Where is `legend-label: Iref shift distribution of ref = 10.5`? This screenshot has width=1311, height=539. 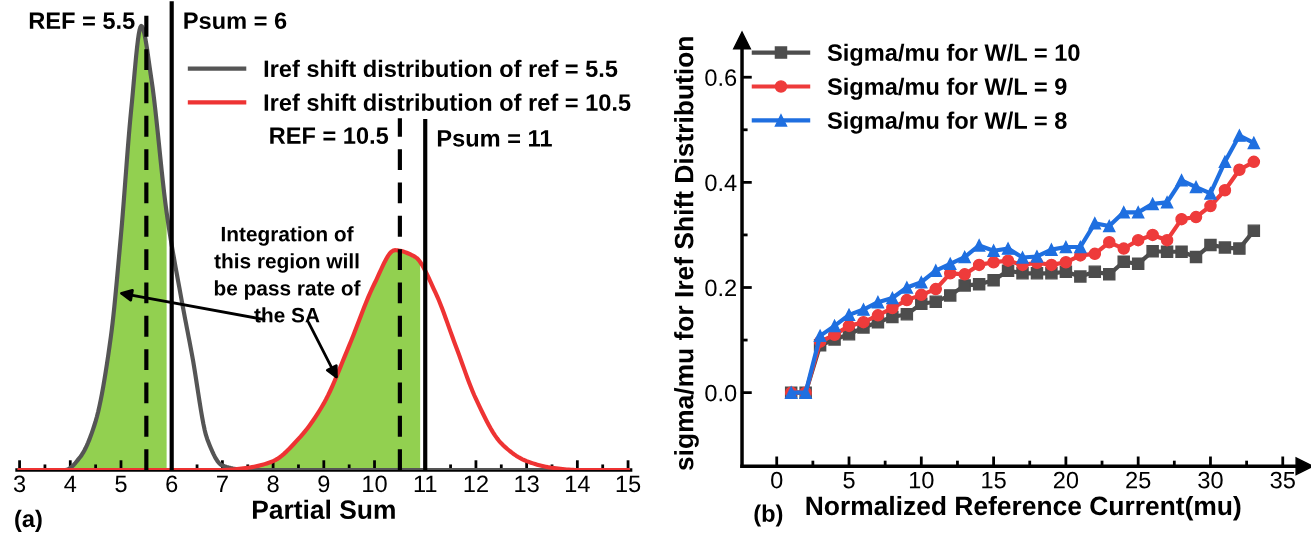
legend-label: Iref shift distribution of ref = 10.5 is located at coordinates (447, 102).